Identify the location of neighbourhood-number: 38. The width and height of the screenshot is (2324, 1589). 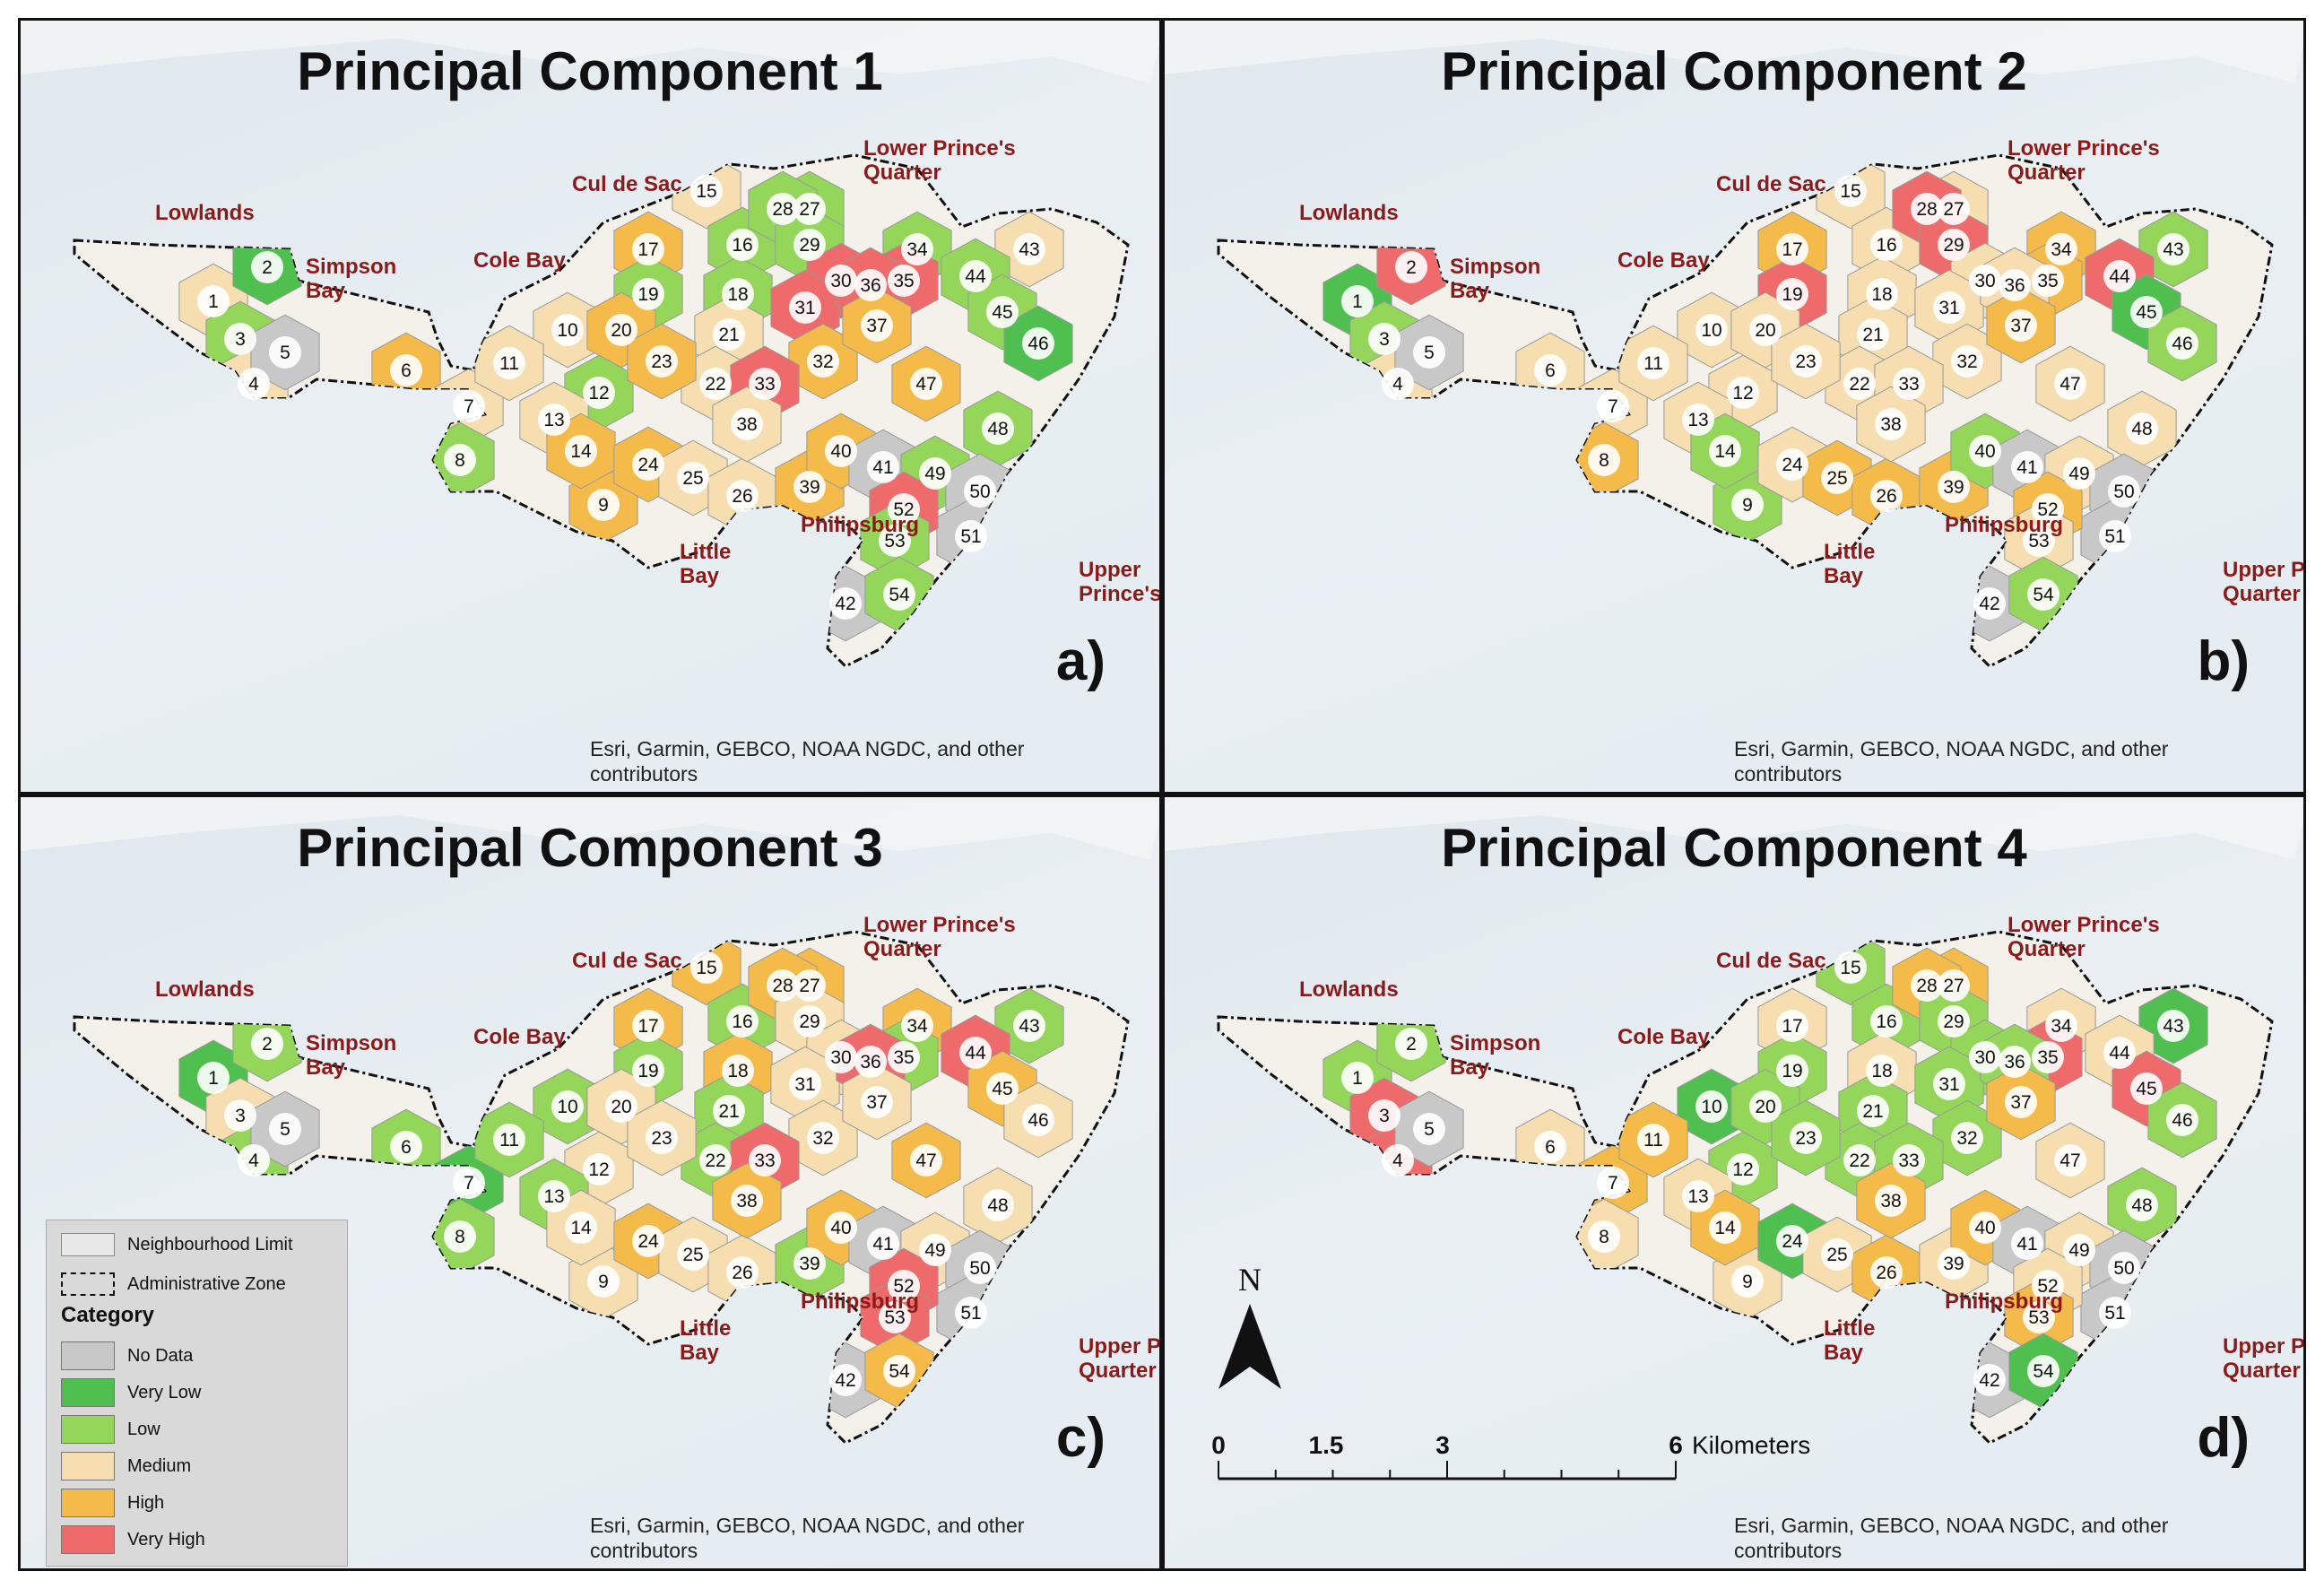
(746, 424).